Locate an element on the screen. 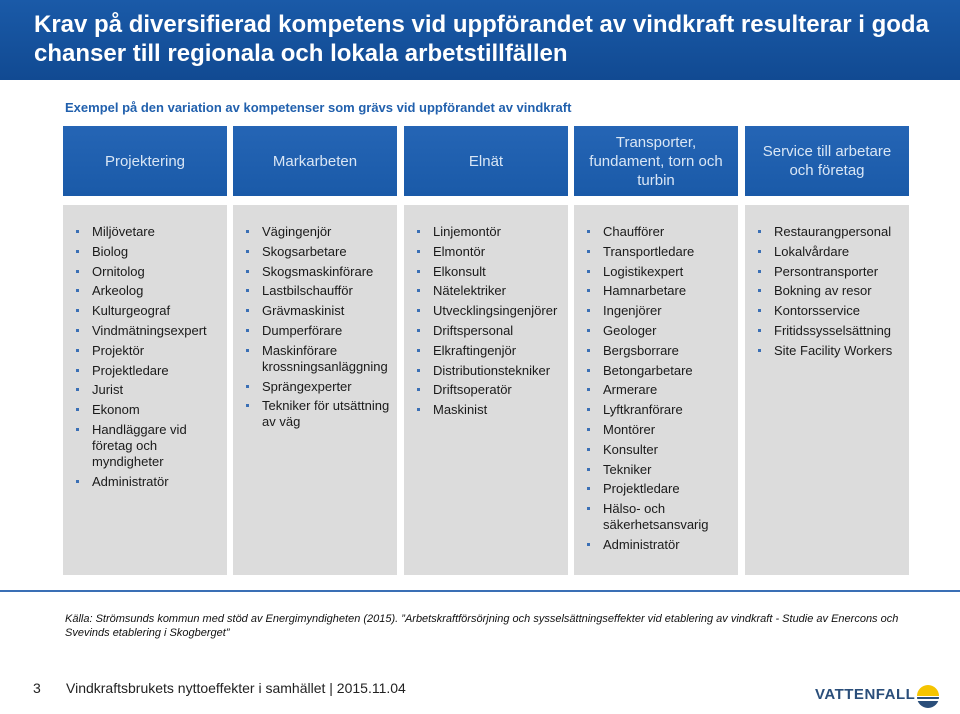 Image resolution: width=960 pixels, height=714 pixels. list-item-label: Lokalvårdare is located at coordinates (812, 251).